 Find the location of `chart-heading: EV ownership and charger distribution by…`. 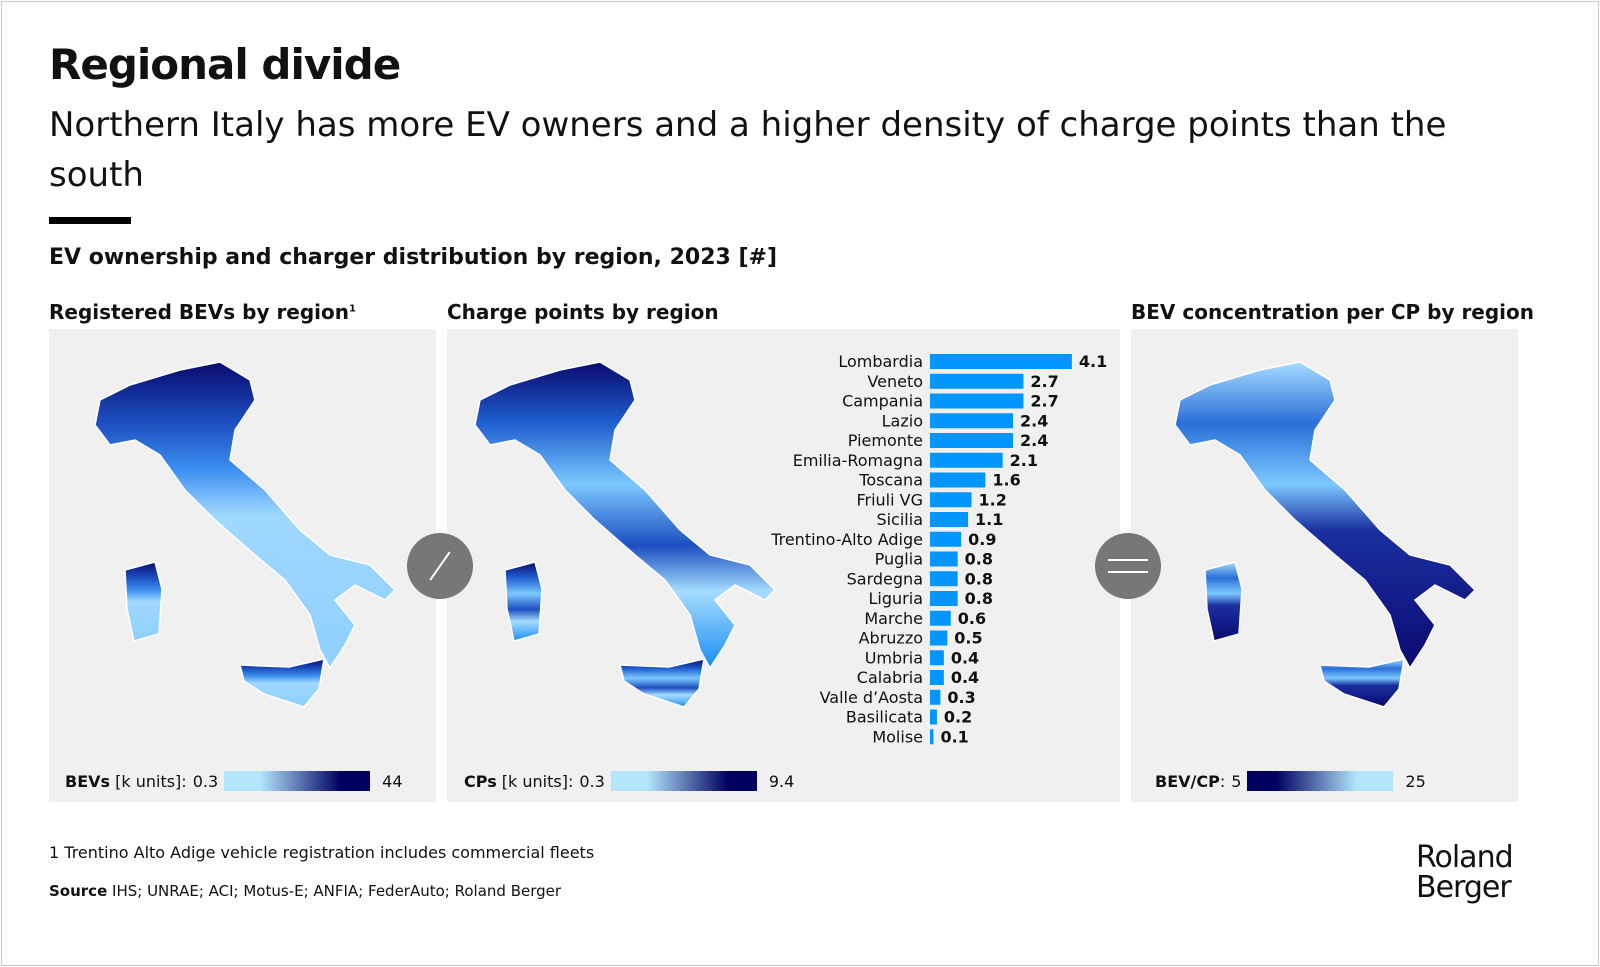

chart-heading: EV ownership and charger distribution by… is located at coordinates (413, 257).